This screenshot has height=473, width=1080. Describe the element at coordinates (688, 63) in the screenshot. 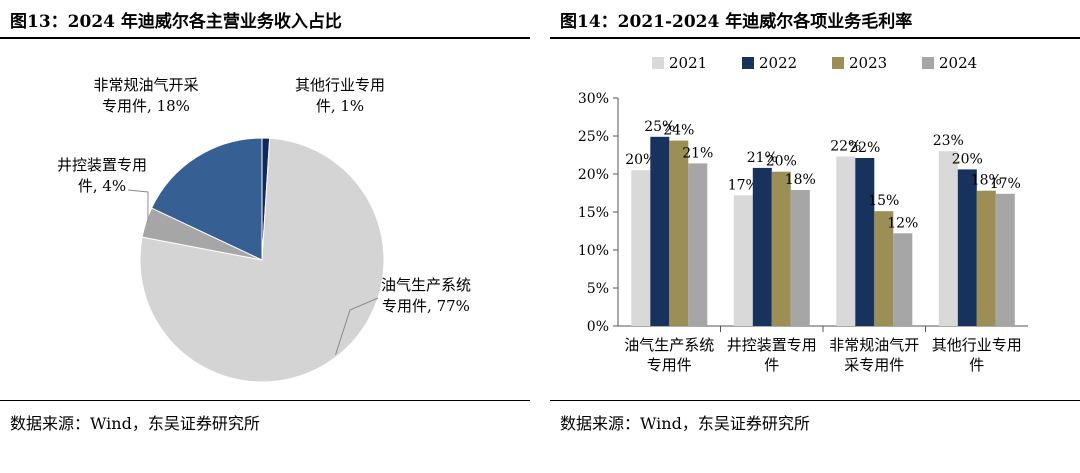

I see `legend-label: 2021` at that location.